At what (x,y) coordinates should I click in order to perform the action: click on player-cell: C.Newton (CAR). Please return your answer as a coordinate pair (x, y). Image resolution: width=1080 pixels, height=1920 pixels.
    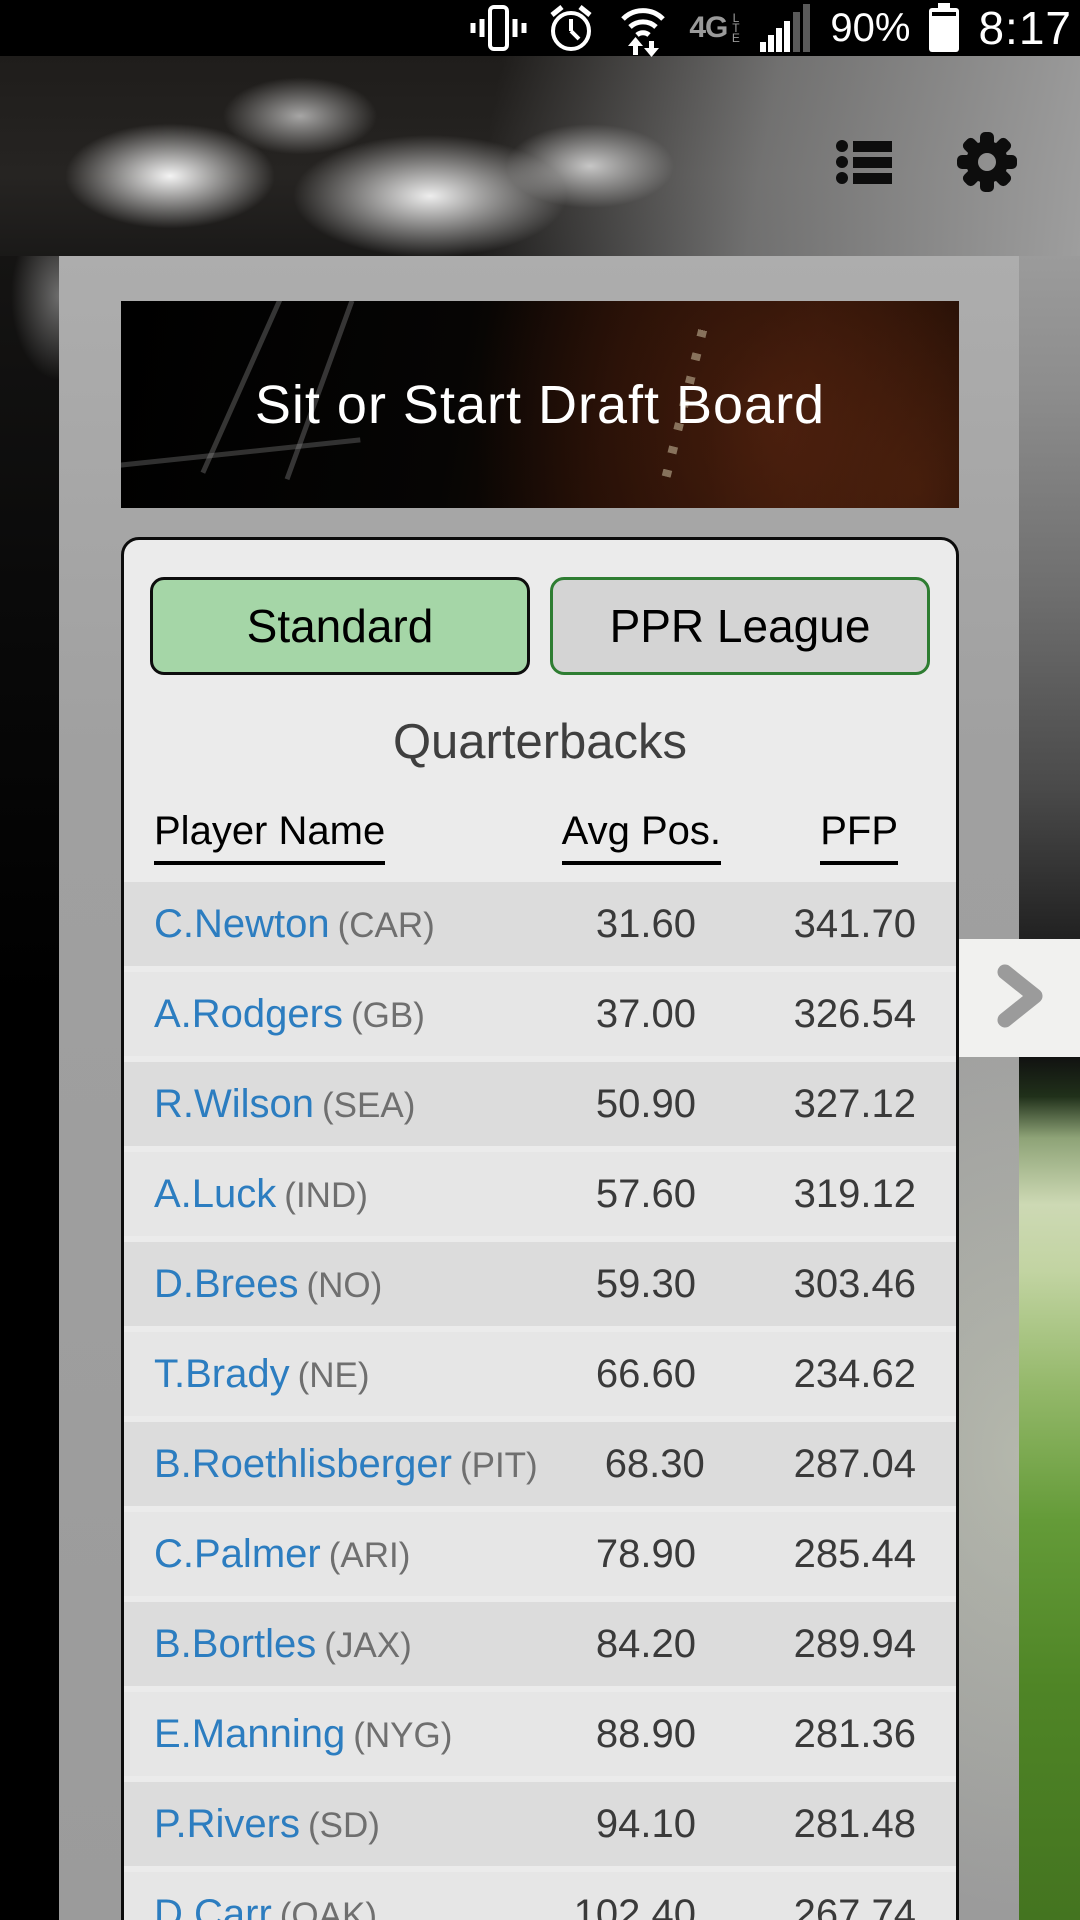
    Looking at the image, I should click on (337, 924).